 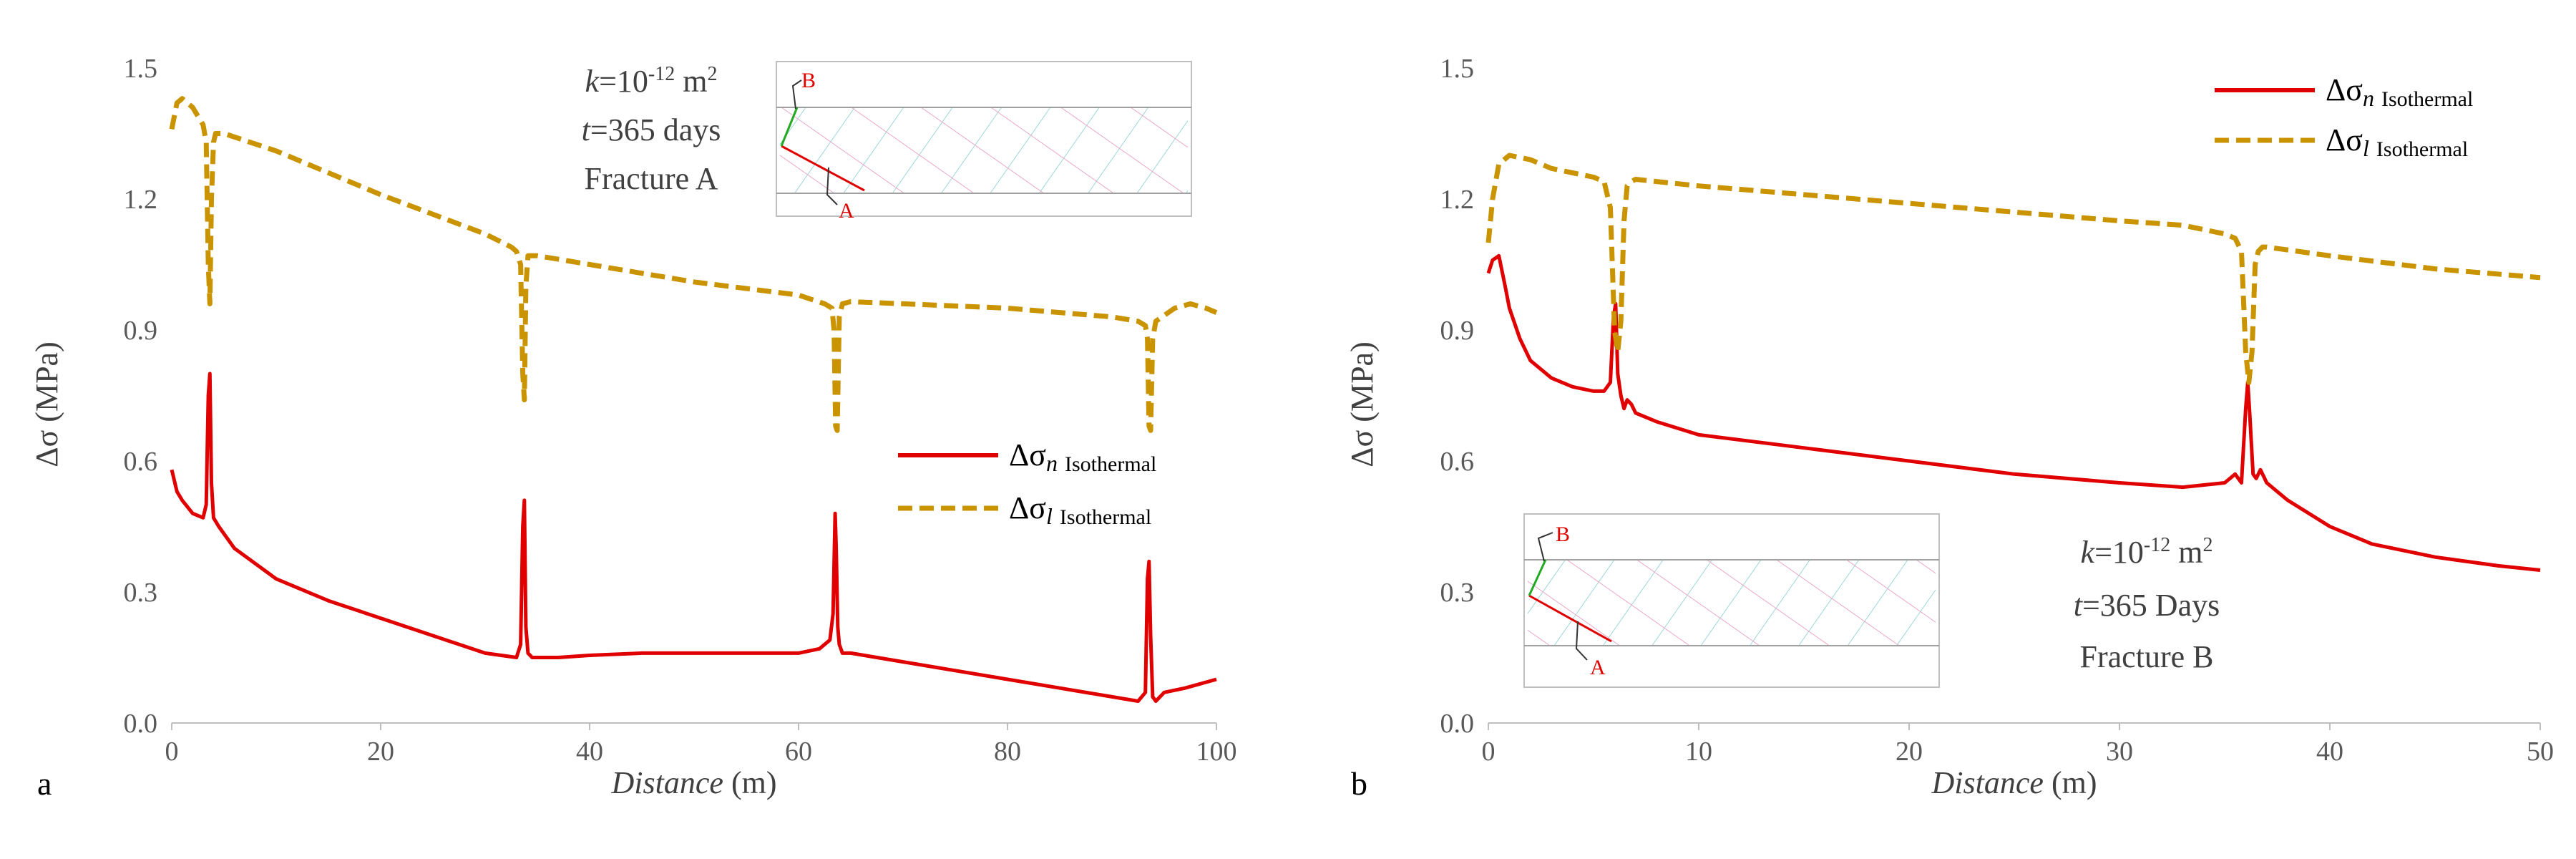 What do you see at coordinates (141, 396) in the screenshot?
I see `chart-a-y-ticks: 0.0 0.3 0.6 0.9 1.2 1.5` at bounding box center [141, 396].